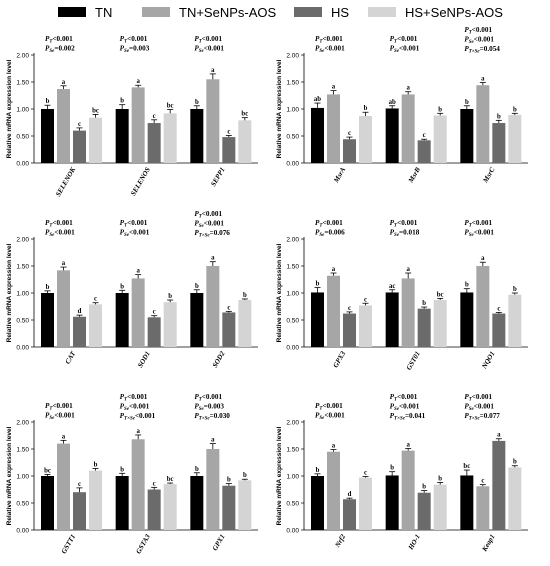 This screenshot has height=566, width=550. I want to click on p-value-label: PT×Se=0.041, so click(408, 417).